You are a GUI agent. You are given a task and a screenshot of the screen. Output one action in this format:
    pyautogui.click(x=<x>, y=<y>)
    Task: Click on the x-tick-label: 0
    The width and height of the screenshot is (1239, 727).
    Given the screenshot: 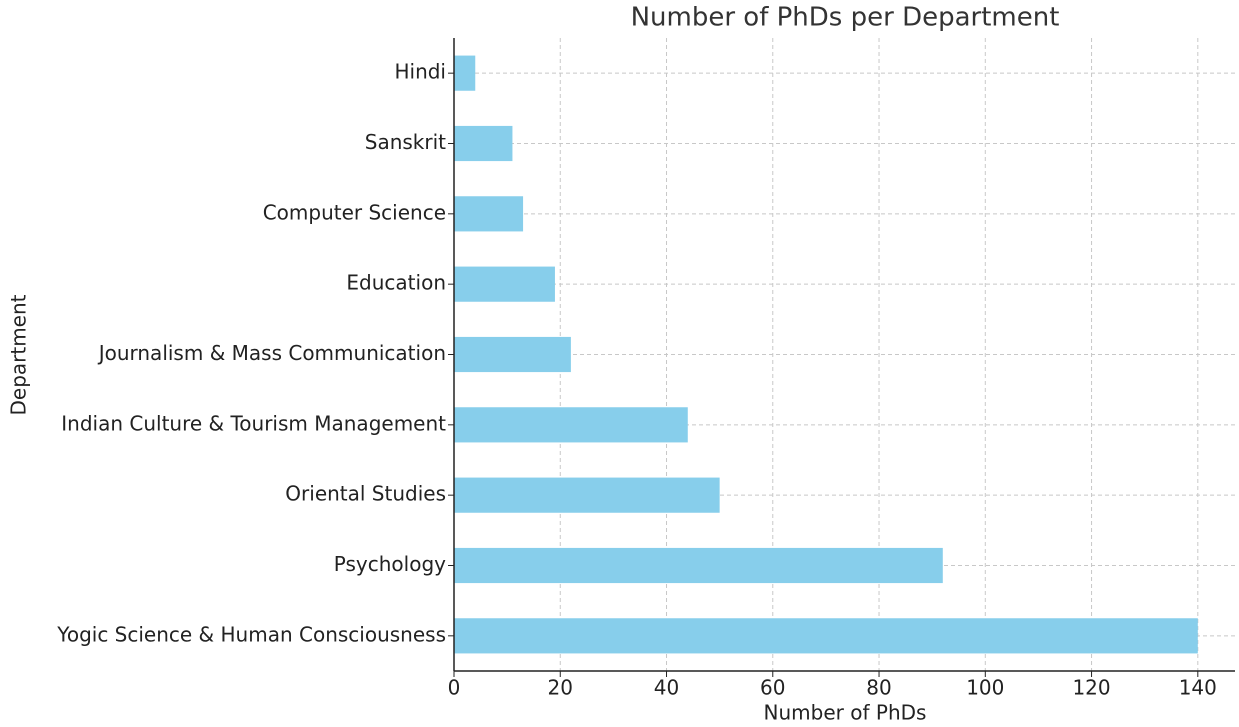 What is the action you would take?
    pyautogui.click(x=454, y=688)
    